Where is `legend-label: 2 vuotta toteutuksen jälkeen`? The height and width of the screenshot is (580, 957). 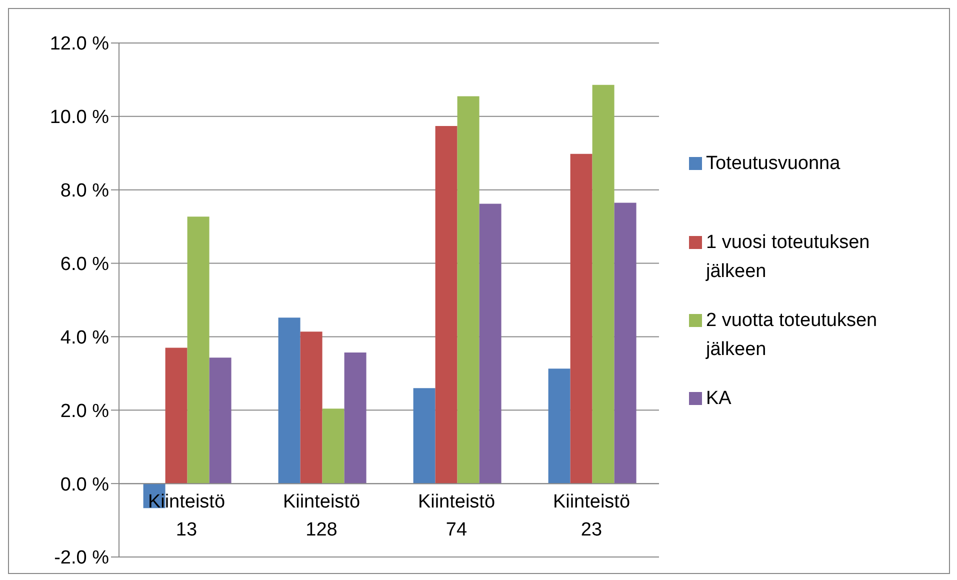
legend-label: 2 vuotta toteutuksen jälkeen is located at coordinates (792, 335).